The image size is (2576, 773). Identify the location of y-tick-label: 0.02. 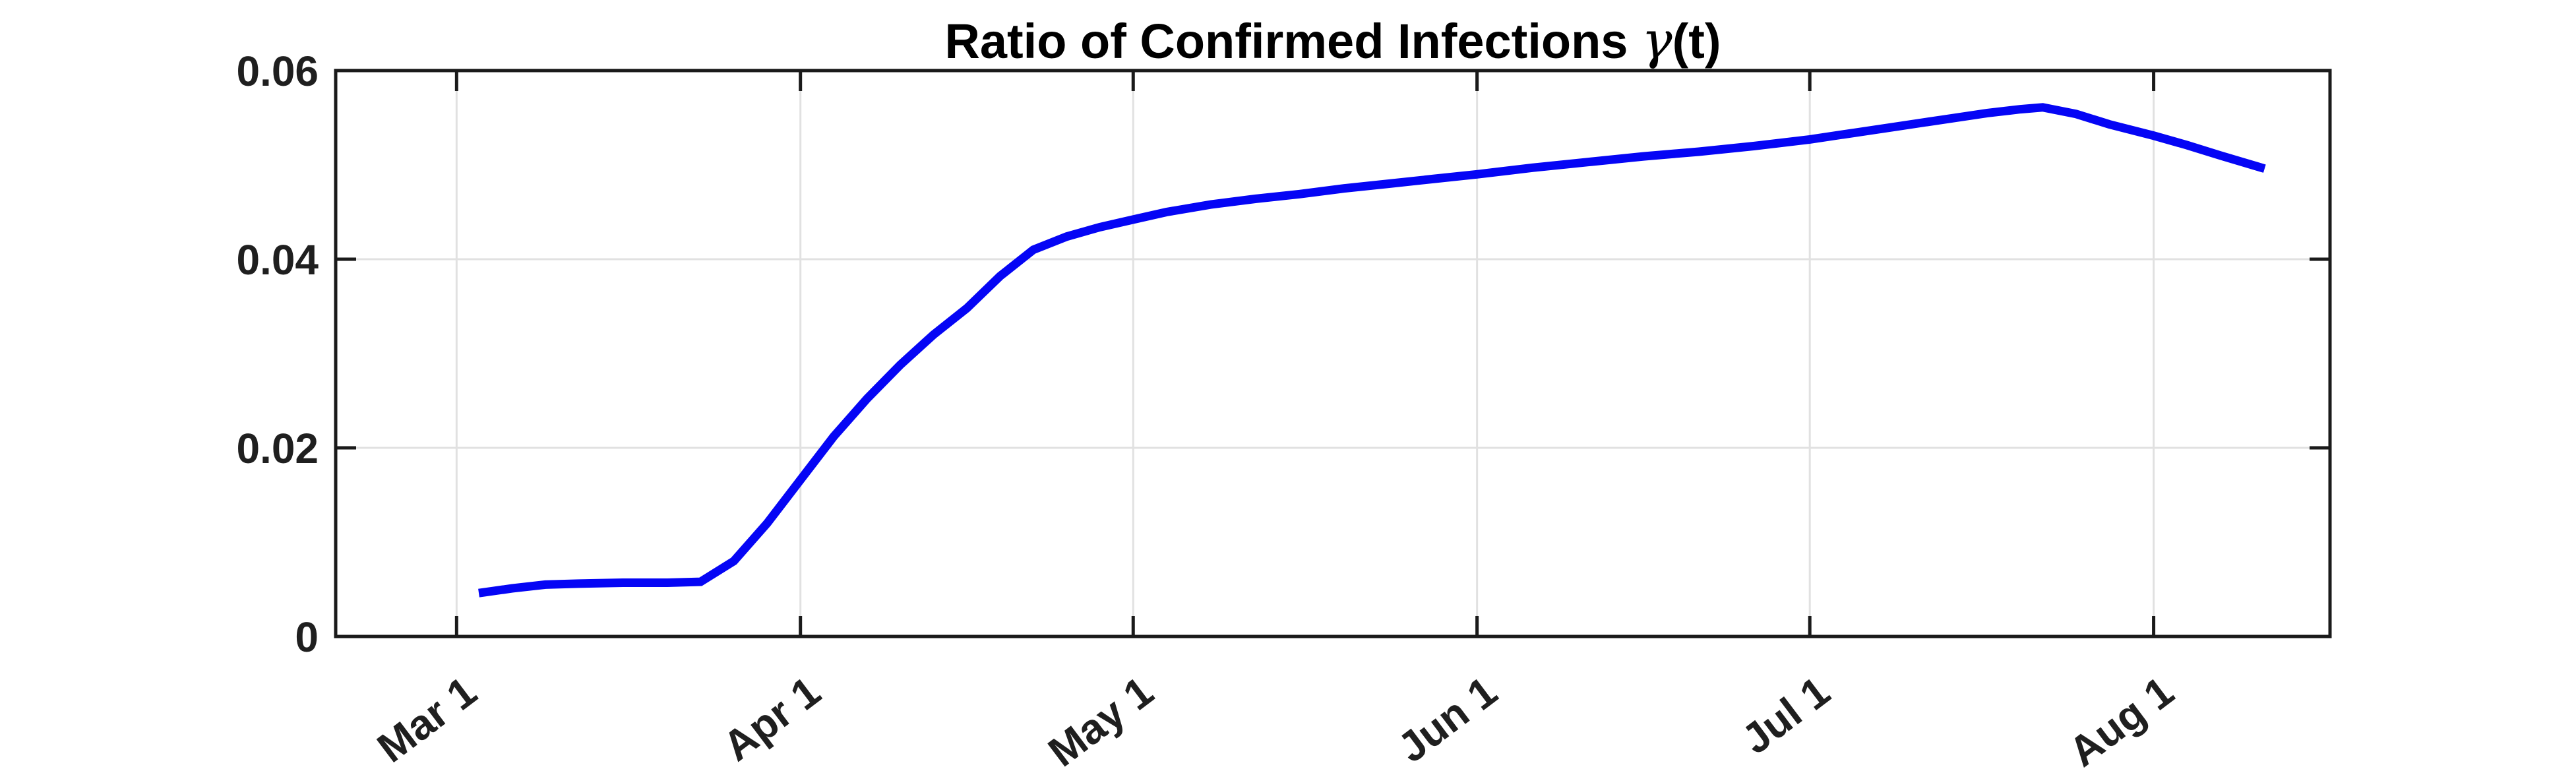
(277, 448).